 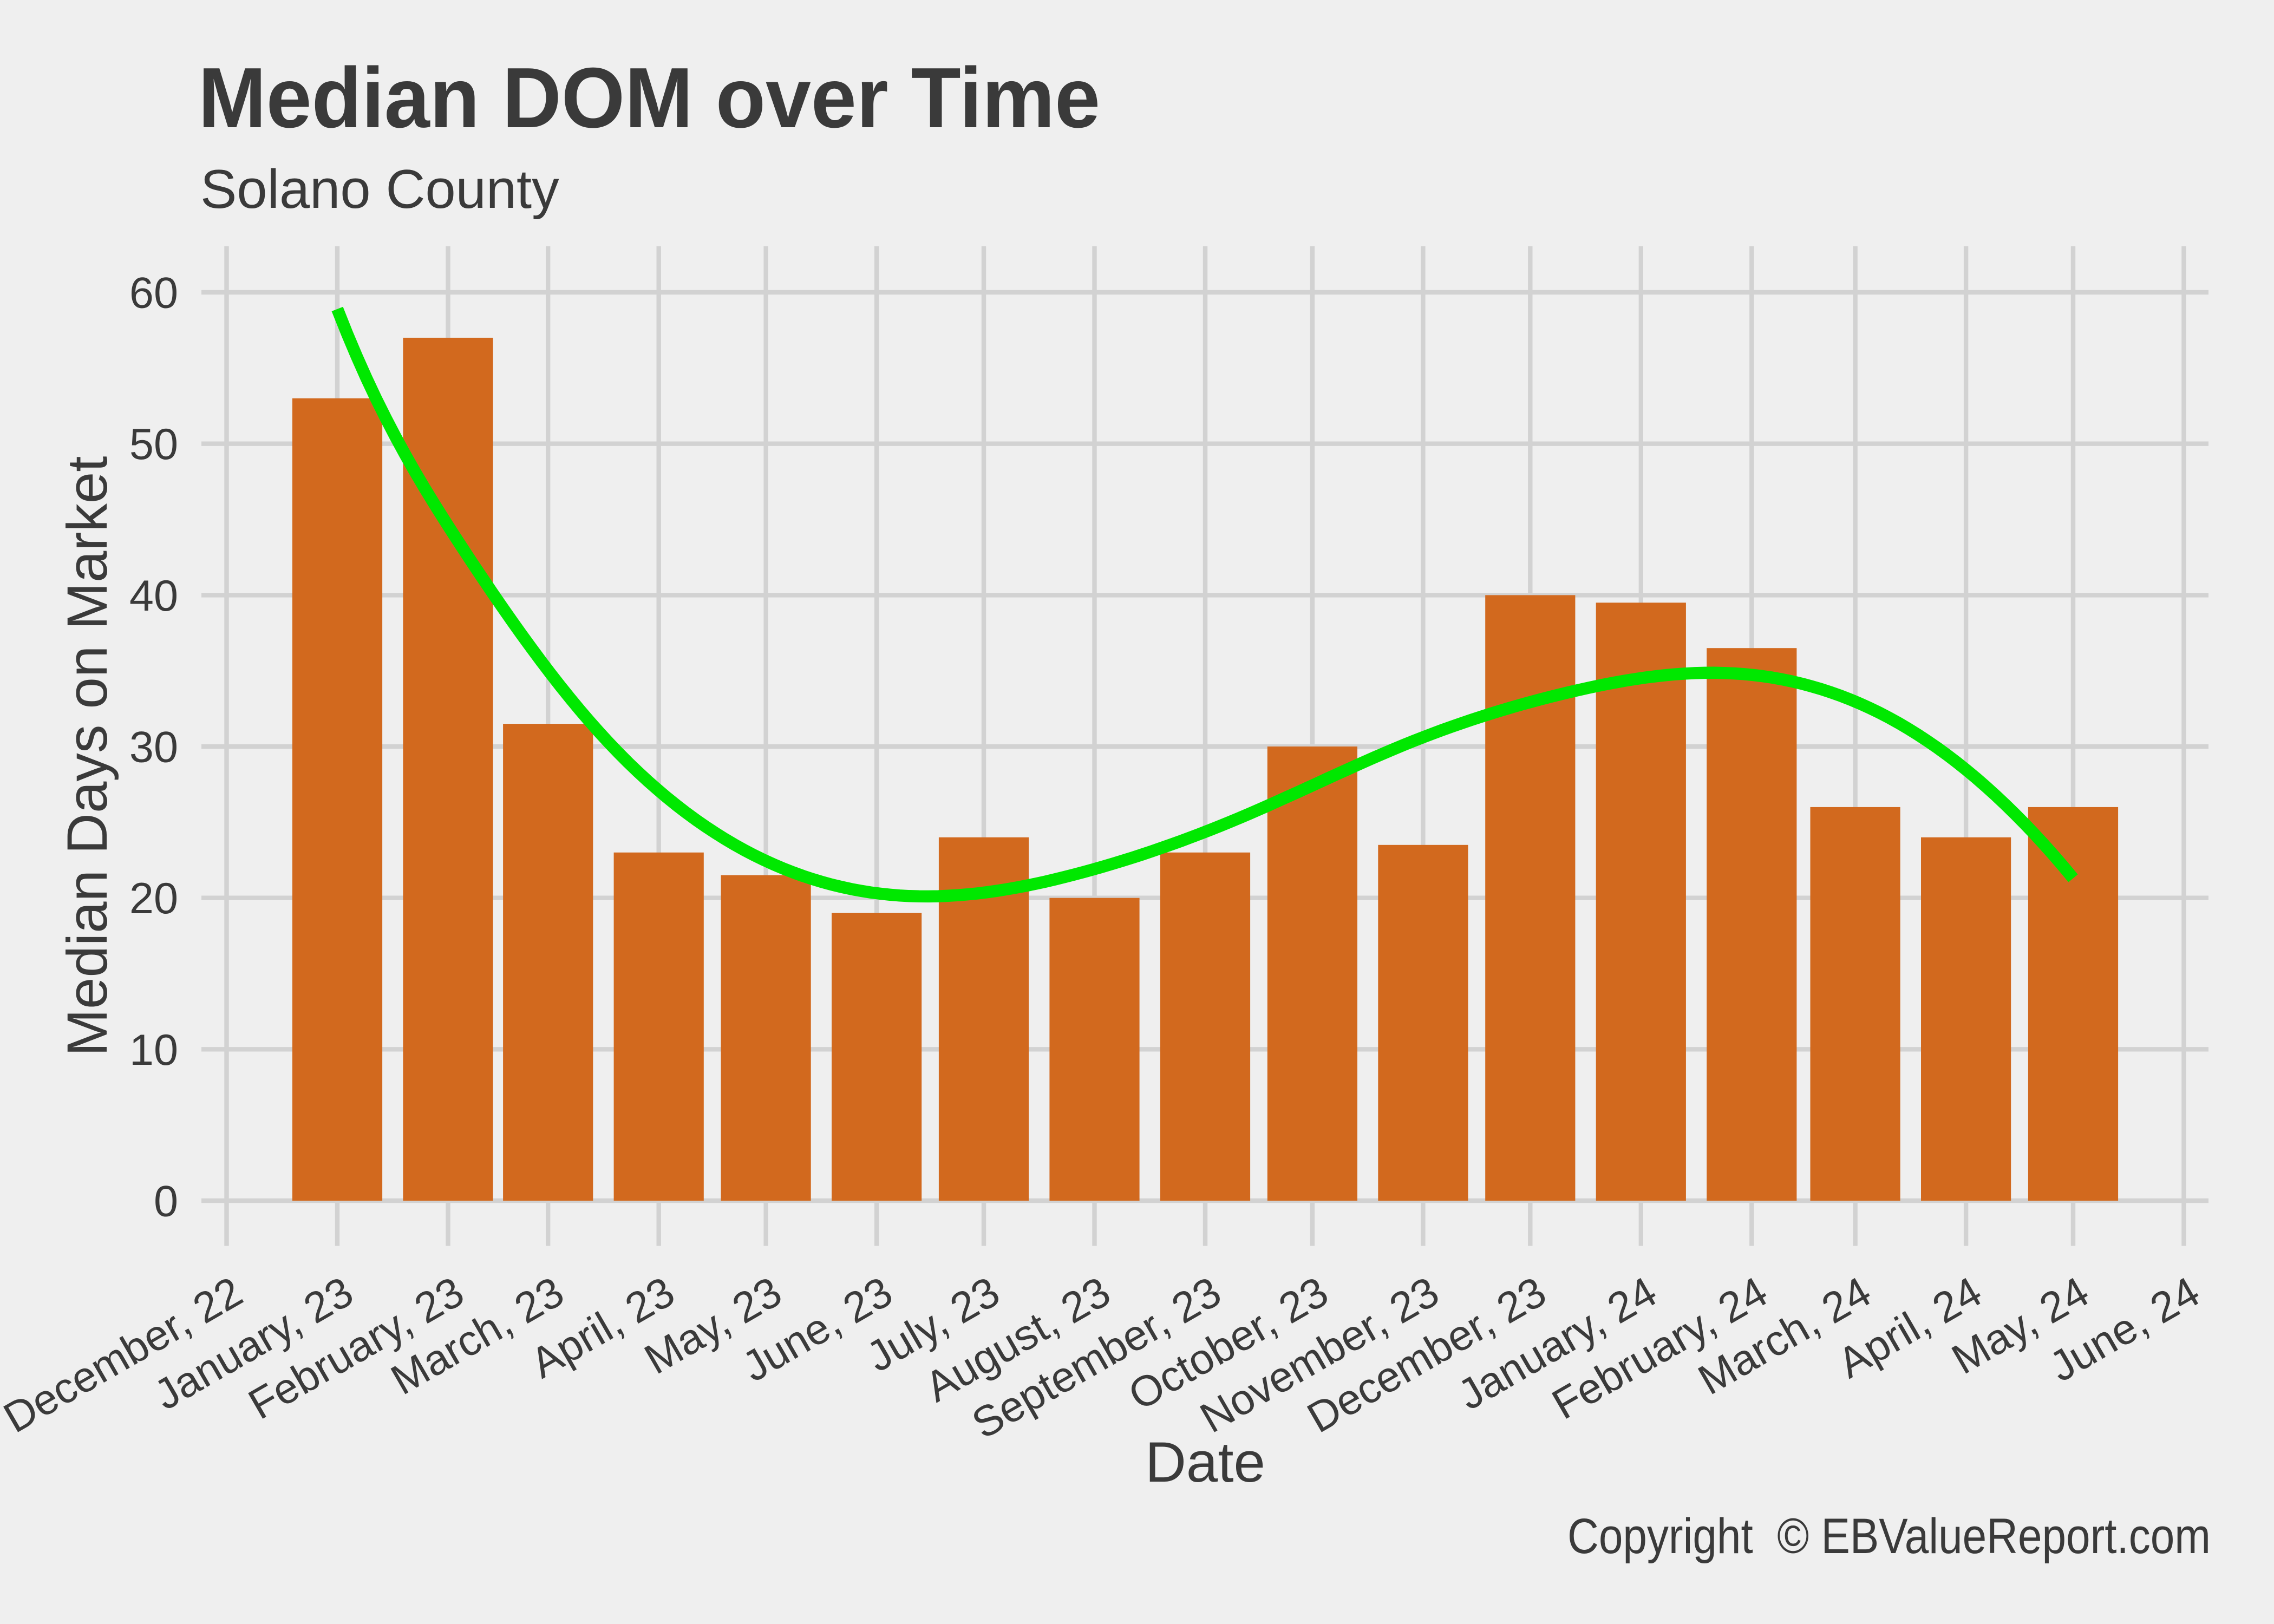 What do you see at coordinates (154, 444) in the screenshot?
I see `svg-text: 50` at bounding box center [154, 444].